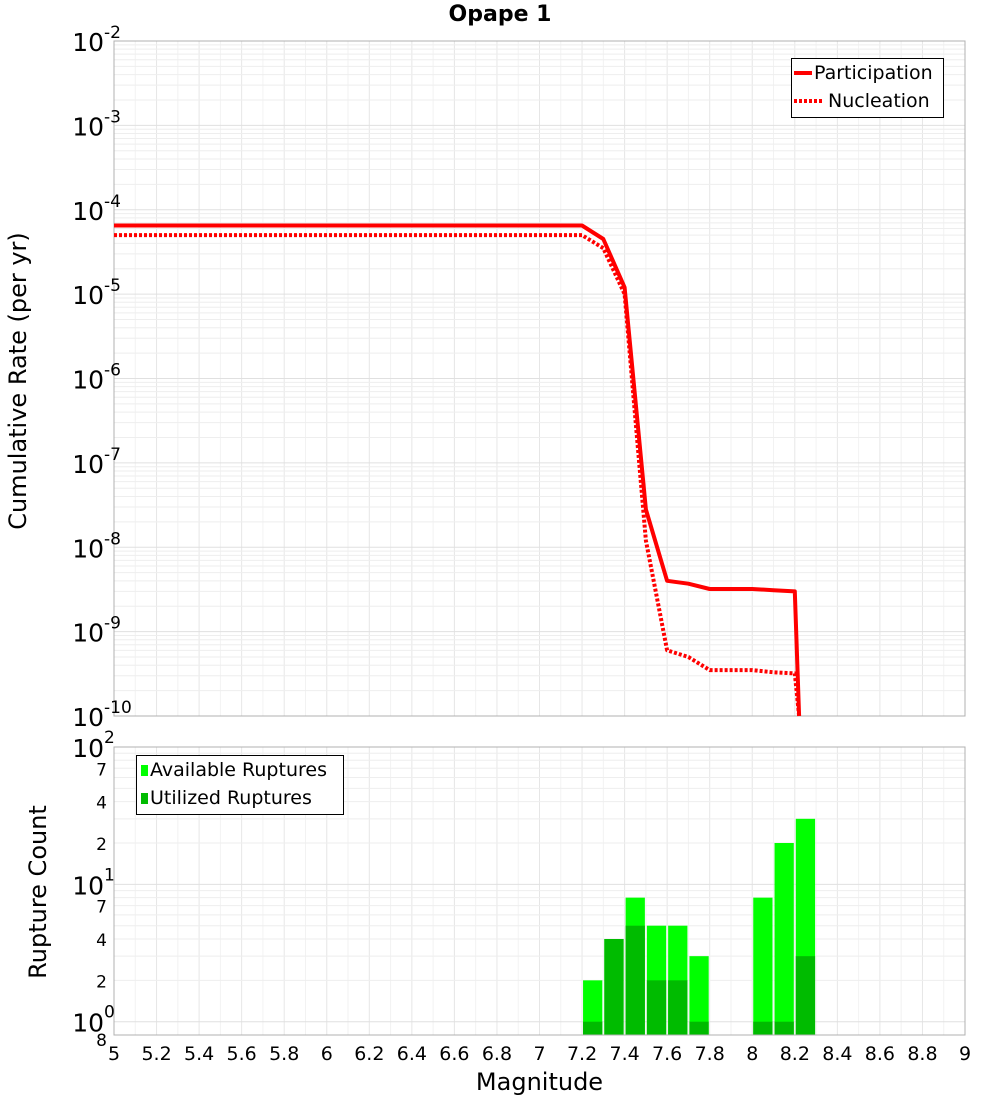 This screenshot has width=1000, height=1100. Describe the element at coordinates (710, 1054) in the screenshot. I see `x-tick-label: 7.8` at that location.